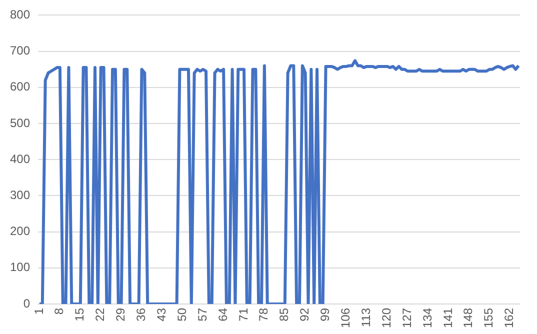  I want to click on x-tick-label: 15, so click(79, 315).